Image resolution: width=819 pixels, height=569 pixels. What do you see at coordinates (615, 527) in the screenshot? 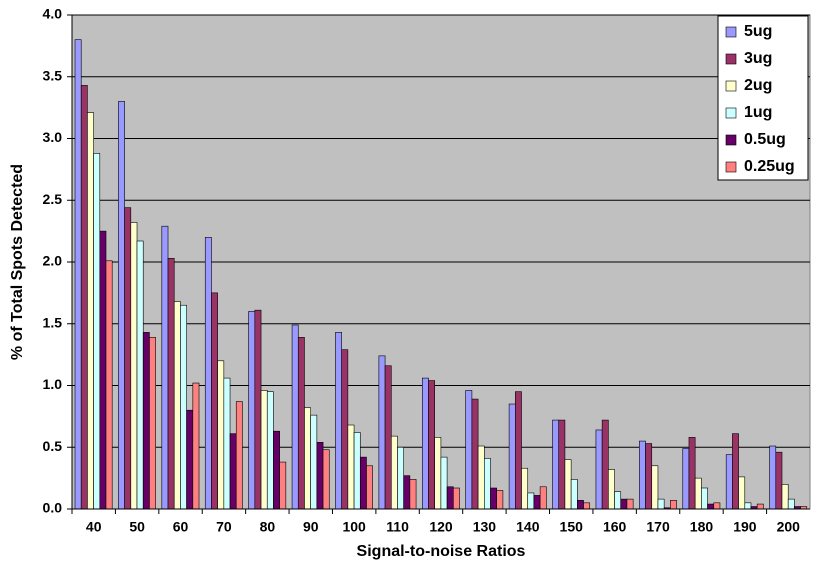
I see `x-tick-label: 160` at bounding box center [615, 527].